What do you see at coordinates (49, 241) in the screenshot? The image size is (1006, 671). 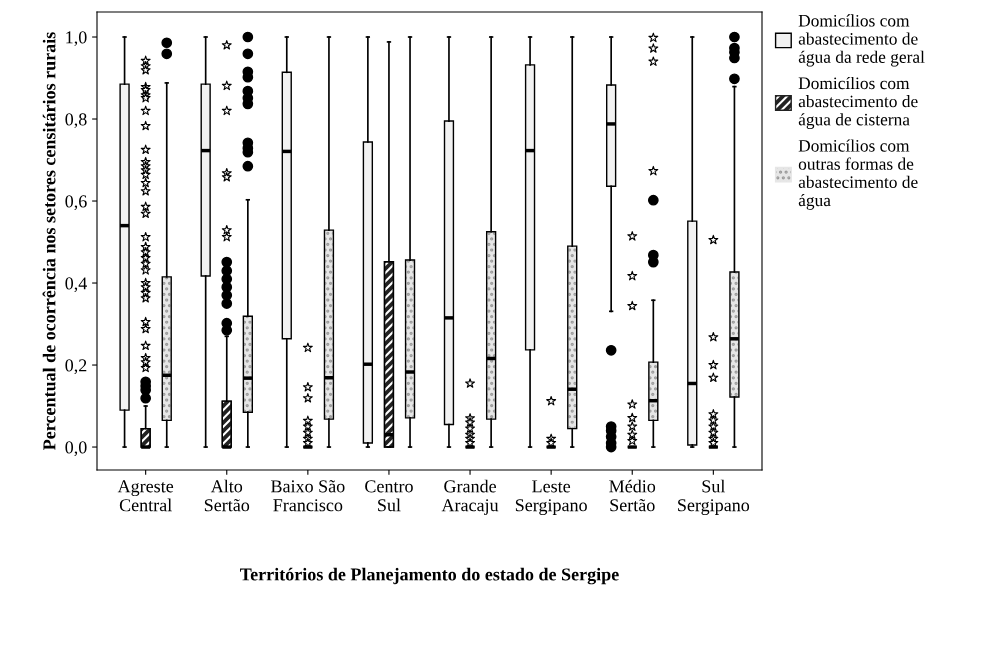 I see `y-axis-title: Percentual de ocorrência nos setores censitários rurais` at bounding box center [49, 241].